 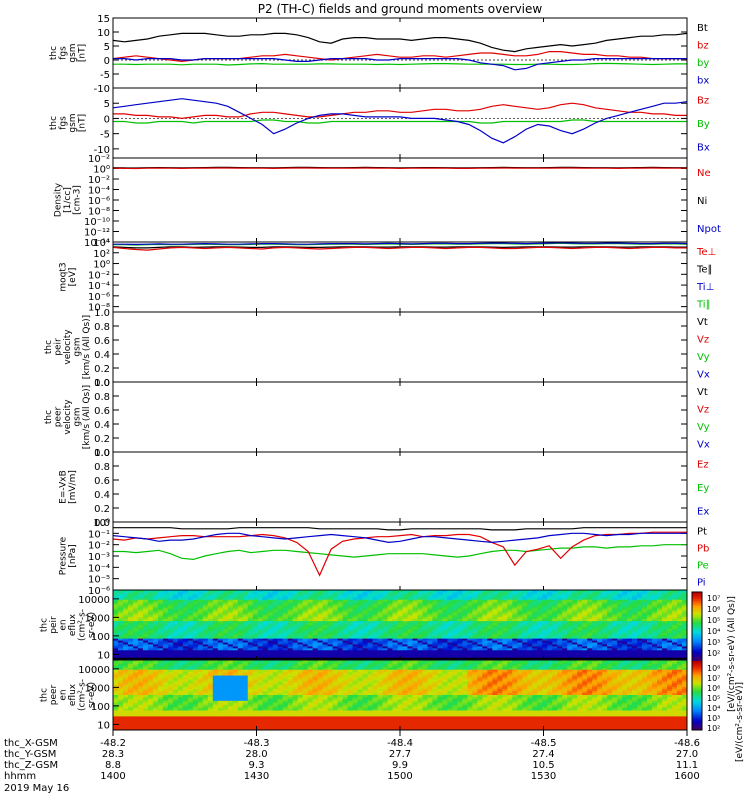 I want to click on y-axis-label: gsm, so click(x=78, y=416).